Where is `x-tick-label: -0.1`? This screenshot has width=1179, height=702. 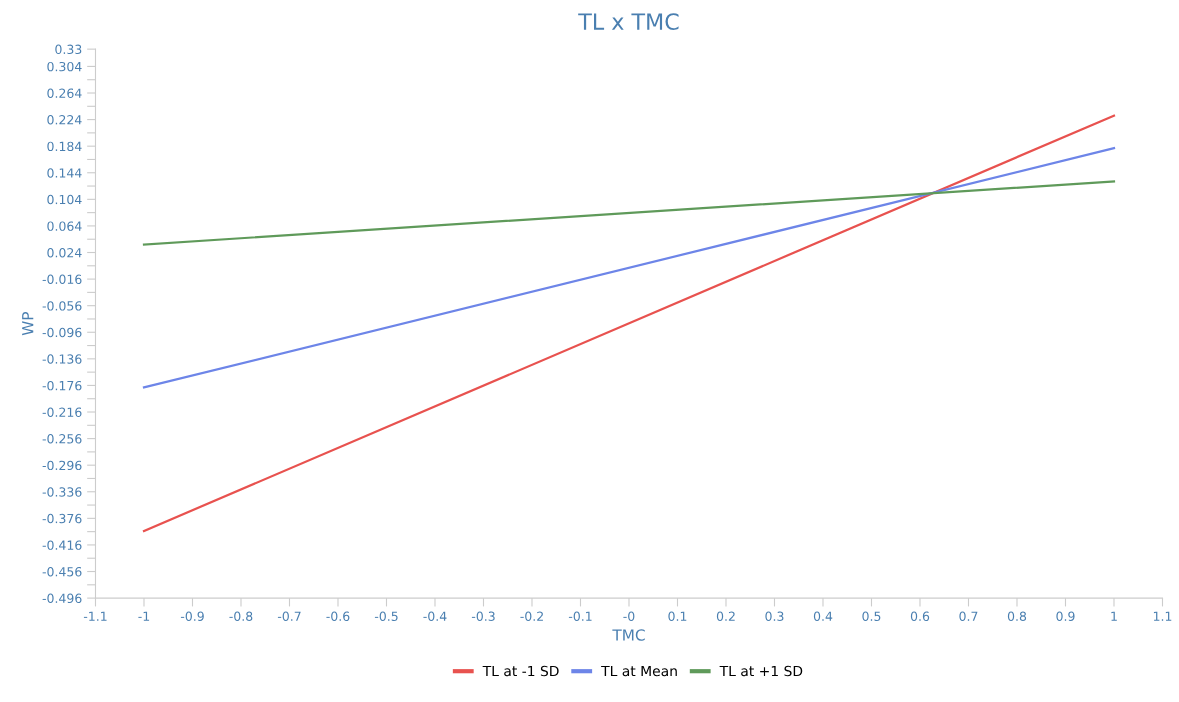
x-tick-label: -0.1 is located at coordinates (580, 616).